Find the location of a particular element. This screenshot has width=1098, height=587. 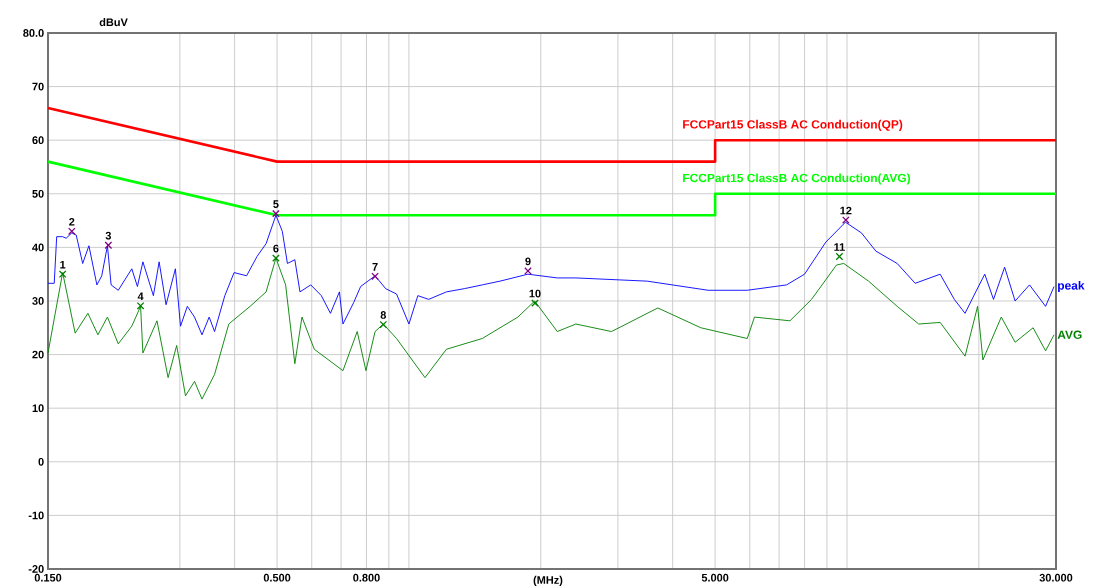

x-tick-label: 0.500 is located at coordinates (277, 577).